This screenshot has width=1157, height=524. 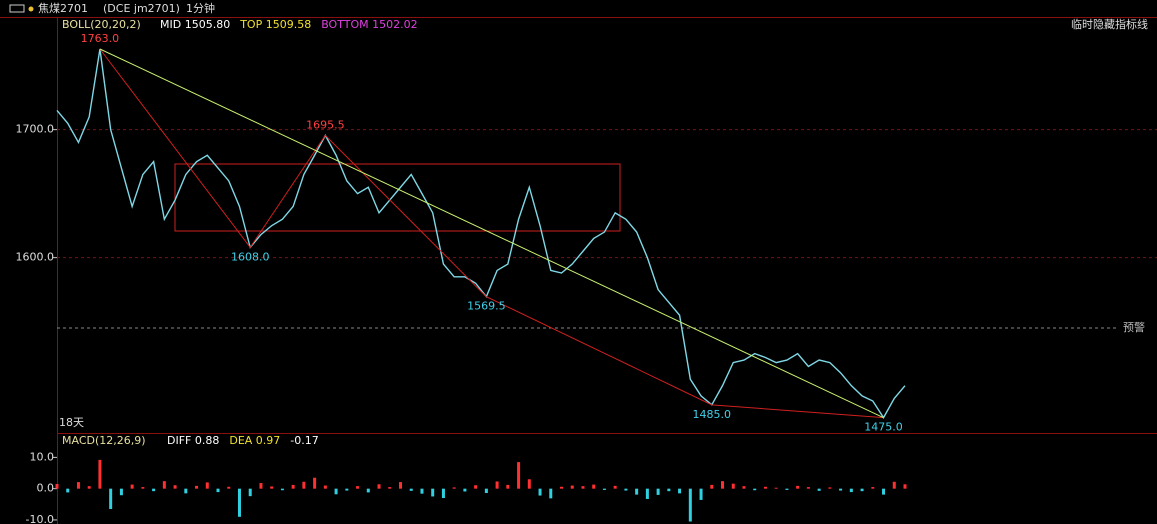 I want to click on alert-label: 预警, so click(x=1134, y=327).